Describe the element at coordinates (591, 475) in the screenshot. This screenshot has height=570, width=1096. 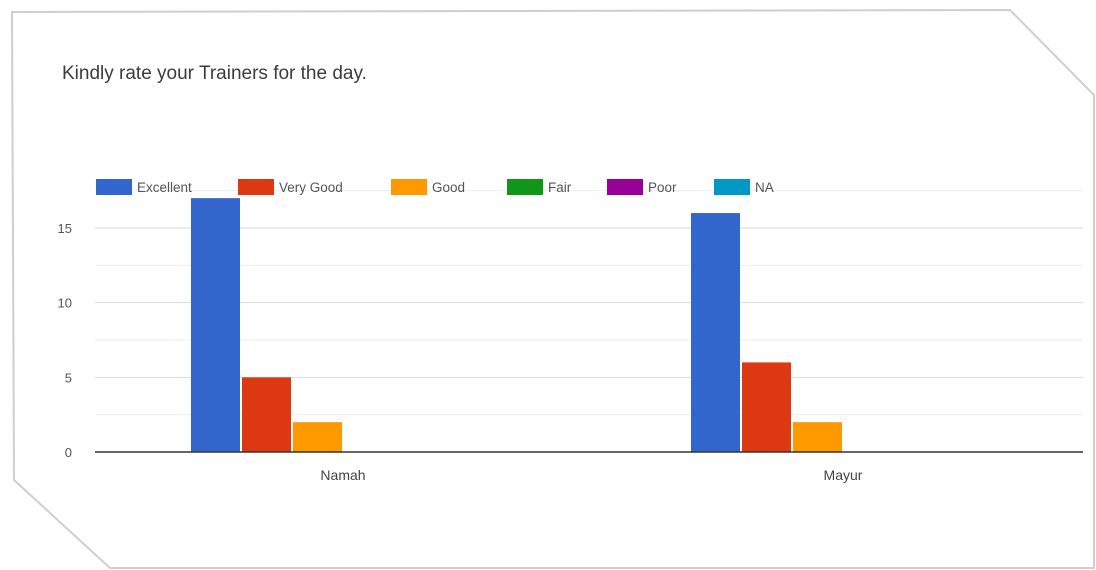
I see `x-axis-labels: Namah Mayur` at that location.